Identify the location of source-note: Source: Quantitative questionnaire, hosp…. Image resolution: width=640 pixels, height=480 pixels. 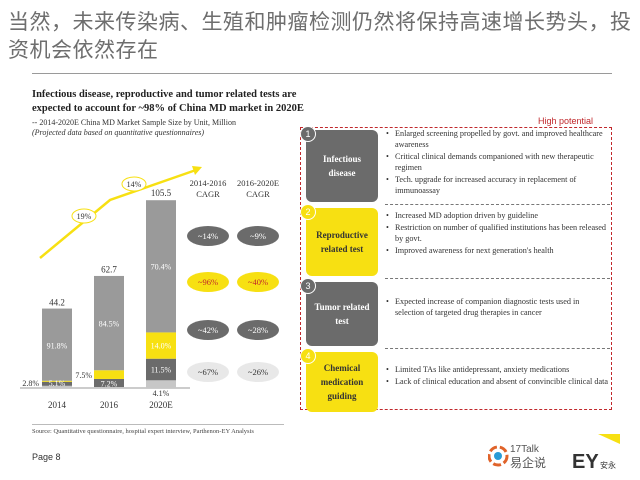
(143, 431).